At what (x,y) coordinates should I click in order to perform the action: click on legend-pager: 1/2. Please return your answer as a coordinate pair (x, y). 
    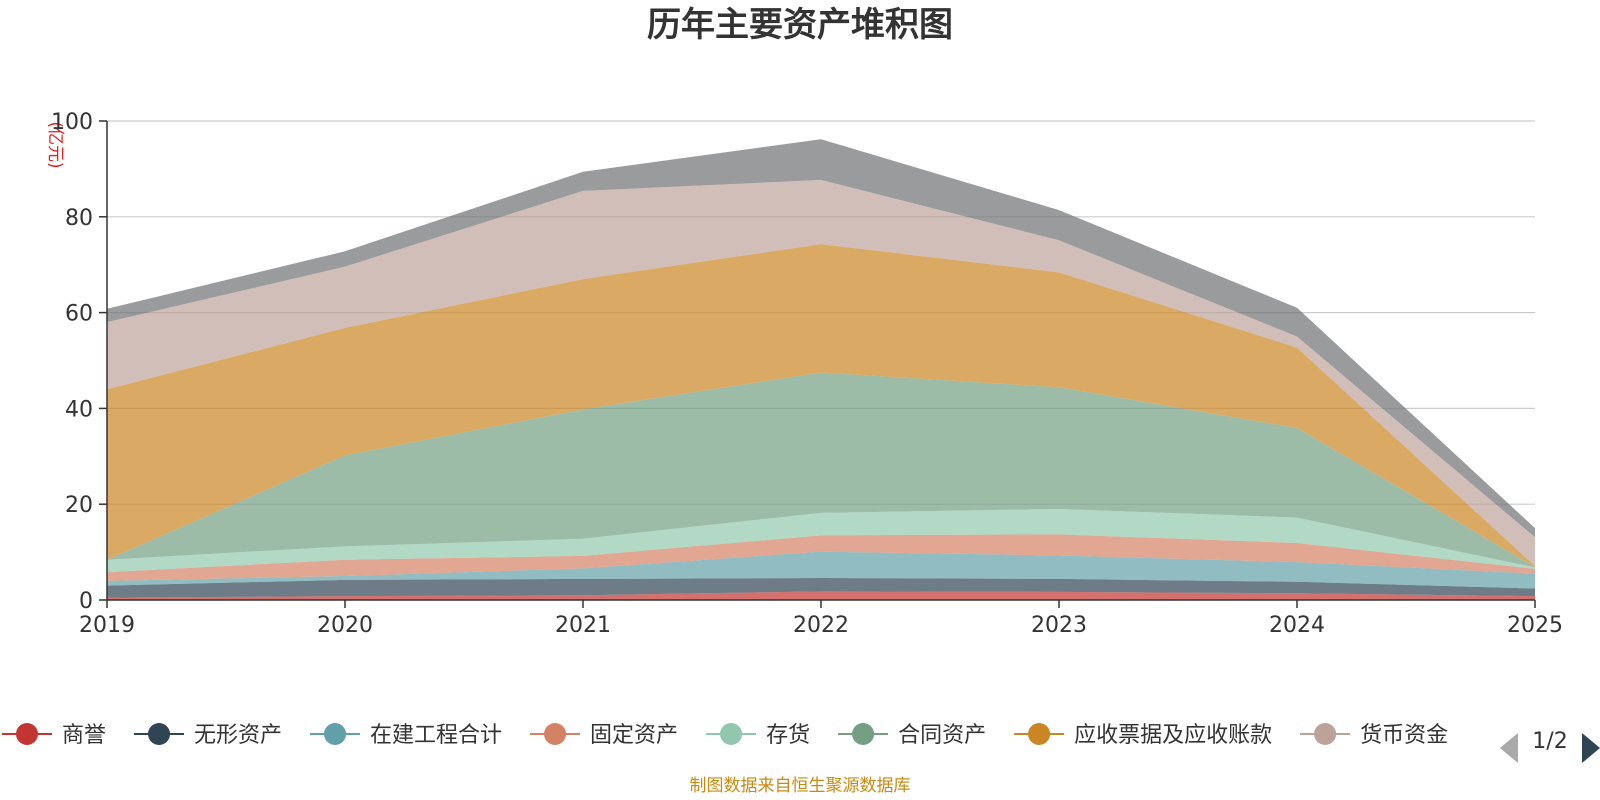
    Looking at the image, I should click on (1550, 746).